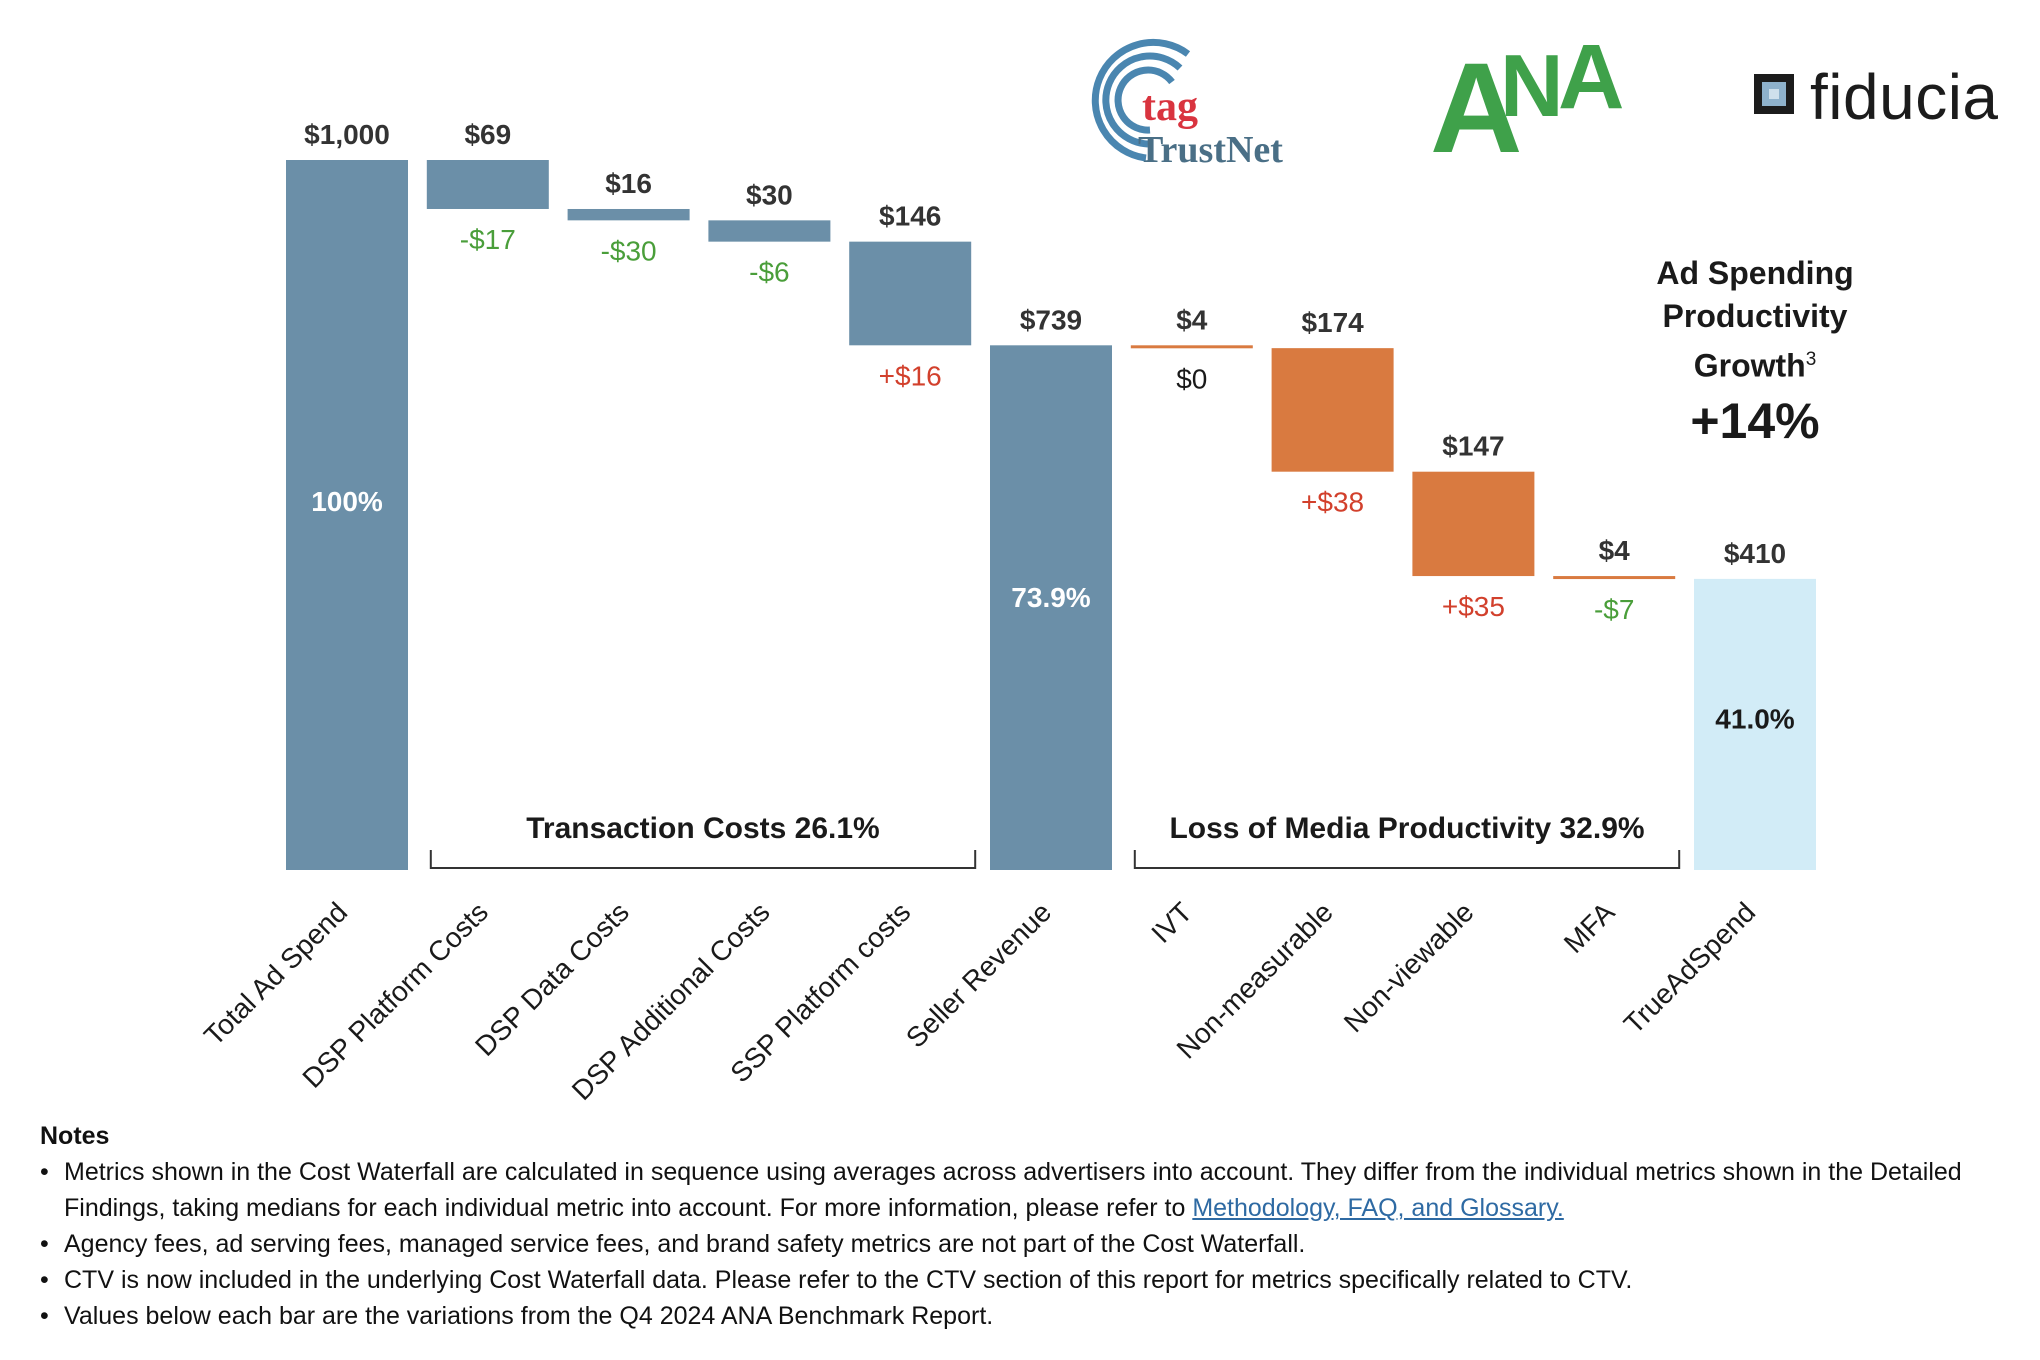  Describe the element at coordinates (1755, 420) in the screenshot. I see `growth-value: +14%` at that location.